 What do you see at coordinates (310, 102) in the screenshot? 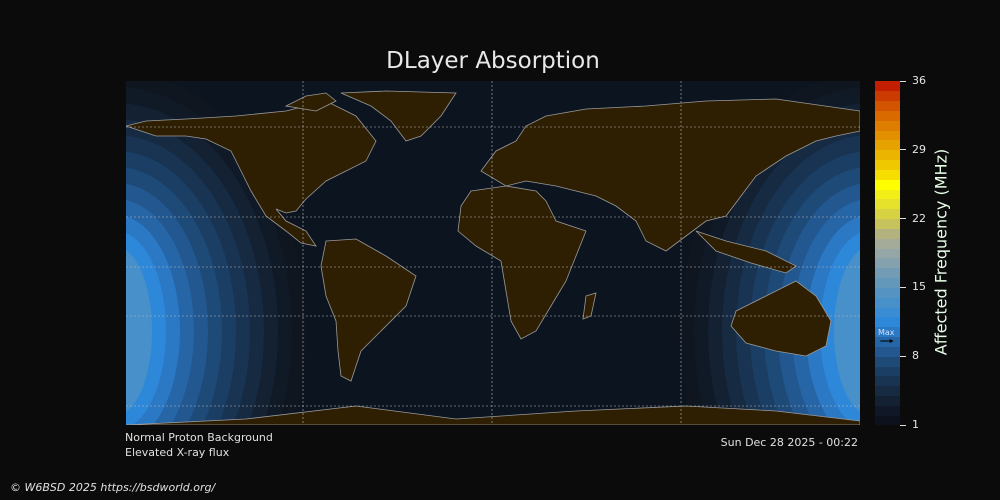
I see `arctic-islands` at bounding box center [310, 102].